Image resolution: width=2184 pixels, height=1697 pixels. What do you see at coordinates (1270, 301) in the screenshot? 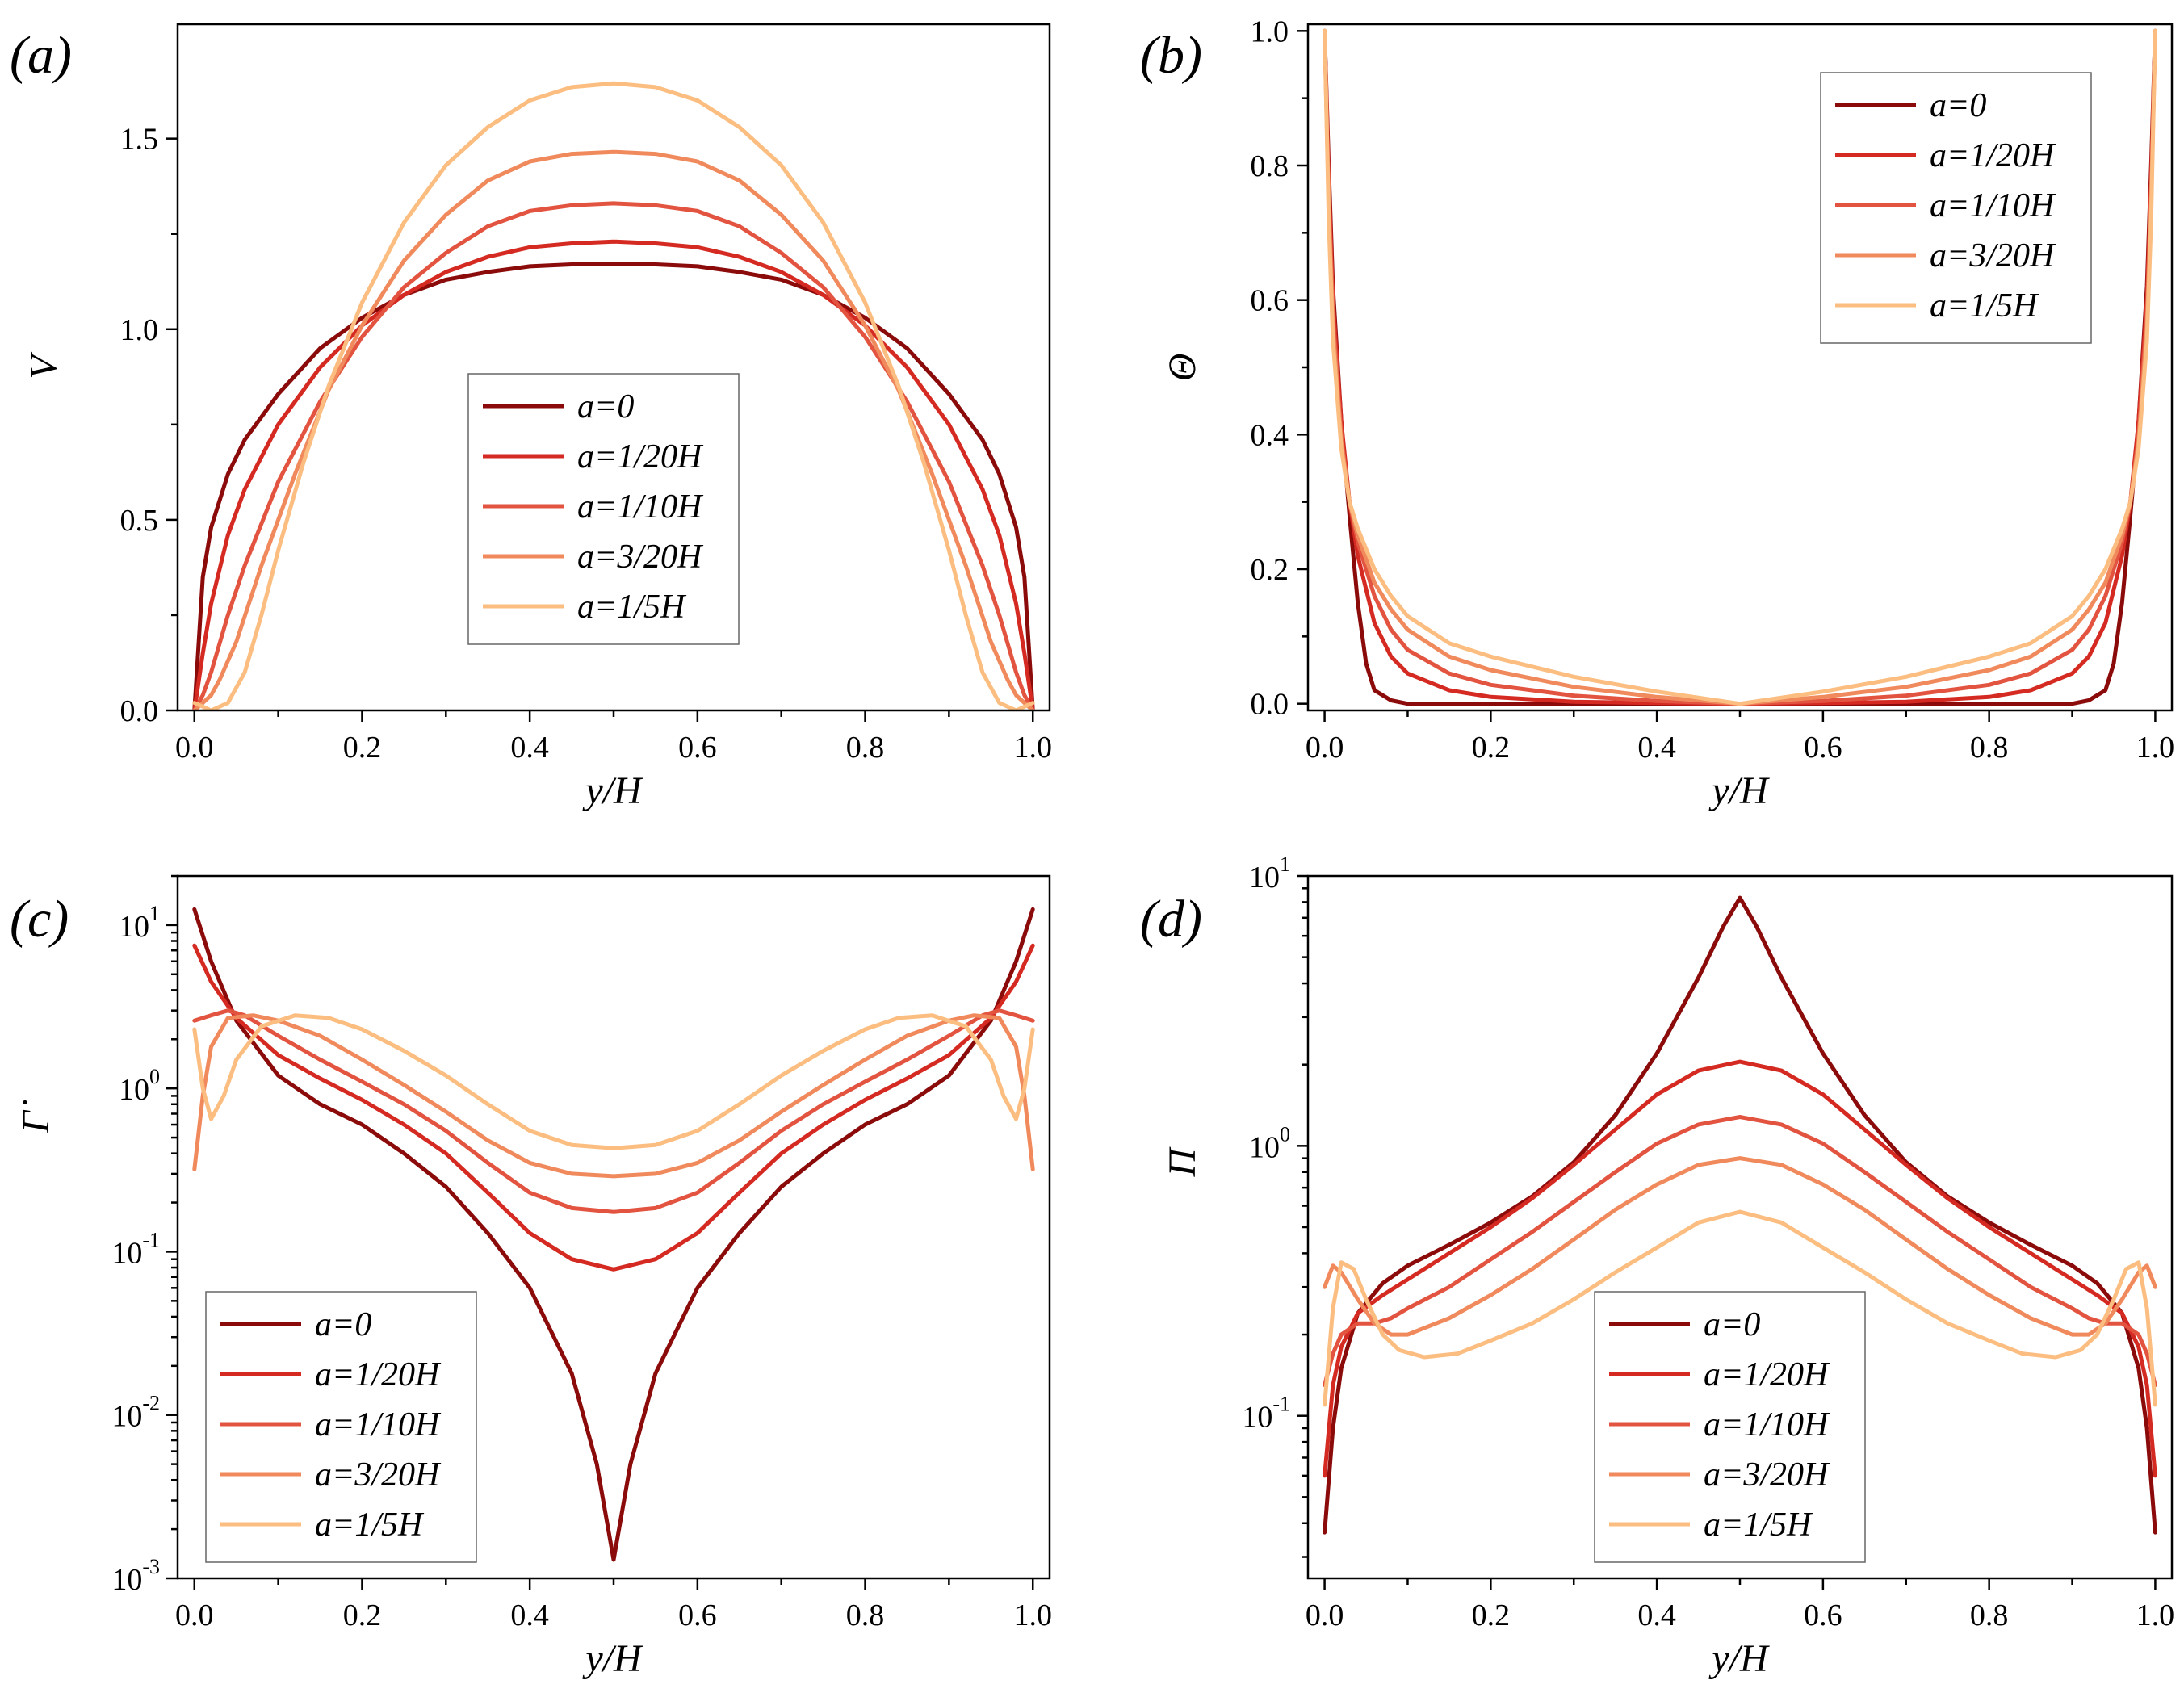
I see `y-tick-label: 0.6` at bounding box center [1270, 301].